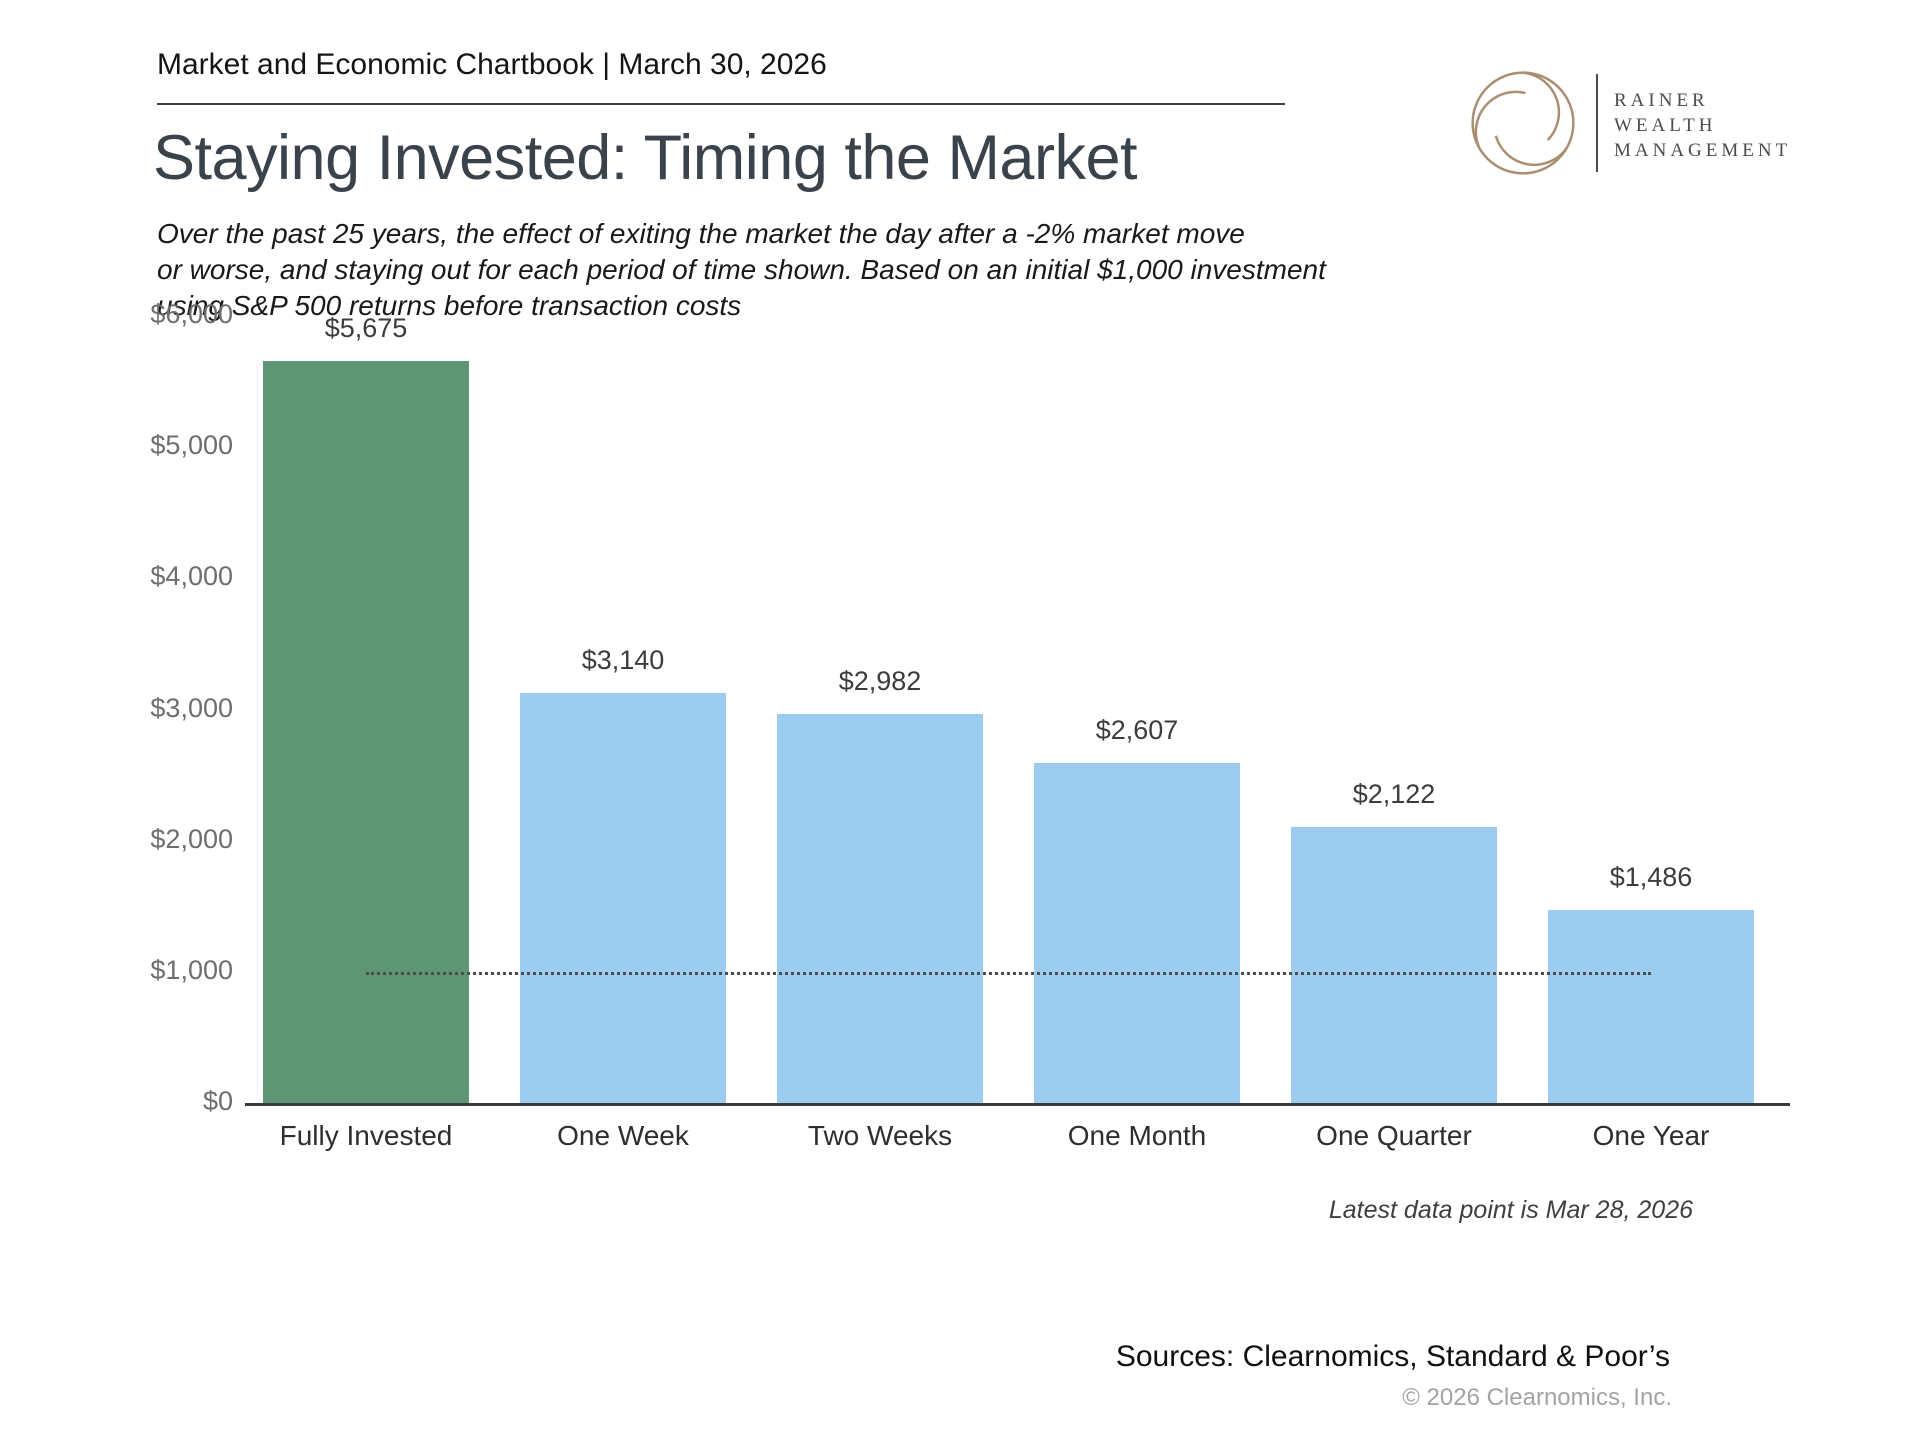 Image resolution: width=1920 pixels, height=1440 pixels. I want to click on logo-line-2: WEALTH, so click(1665, 125).